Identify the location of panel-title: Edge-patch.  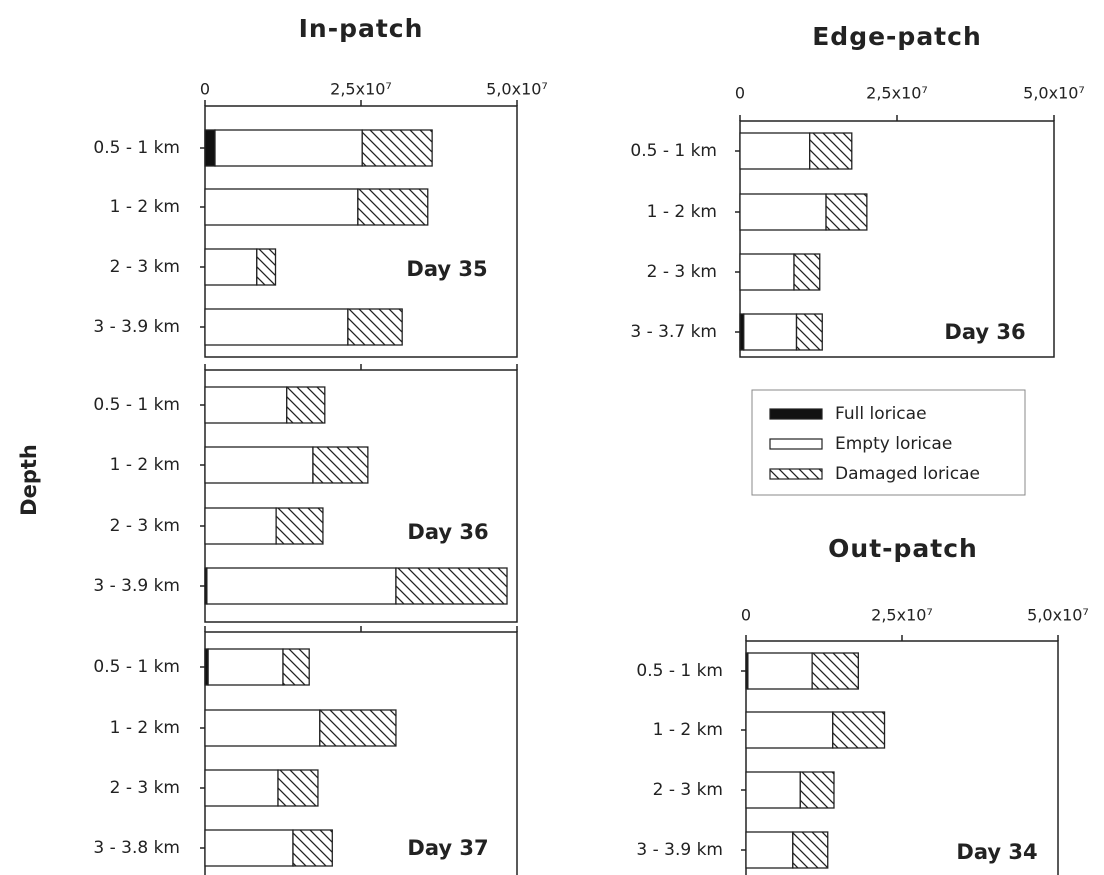
(897, 36).